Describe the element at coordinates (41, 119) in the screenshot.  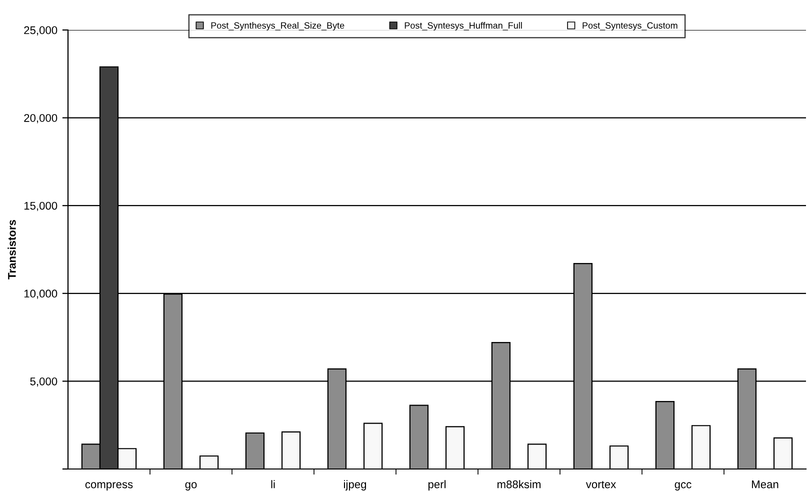
I see `y-tick-label: 20,000` at that location.